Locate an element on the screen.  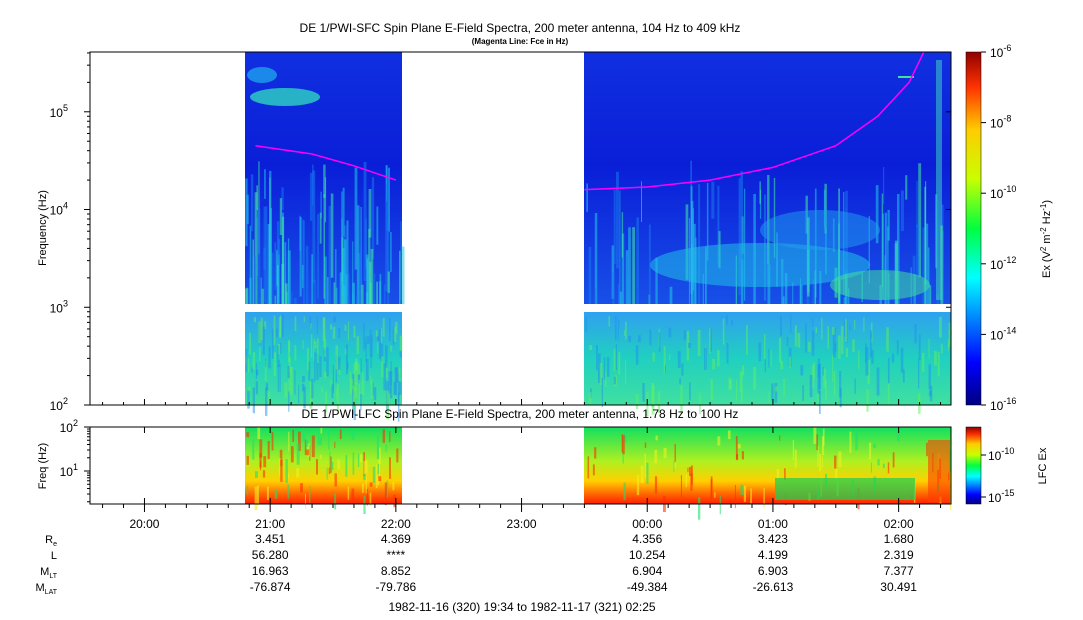
sfc-y-tick-exp: 4 is located at coordinates (65, 206).